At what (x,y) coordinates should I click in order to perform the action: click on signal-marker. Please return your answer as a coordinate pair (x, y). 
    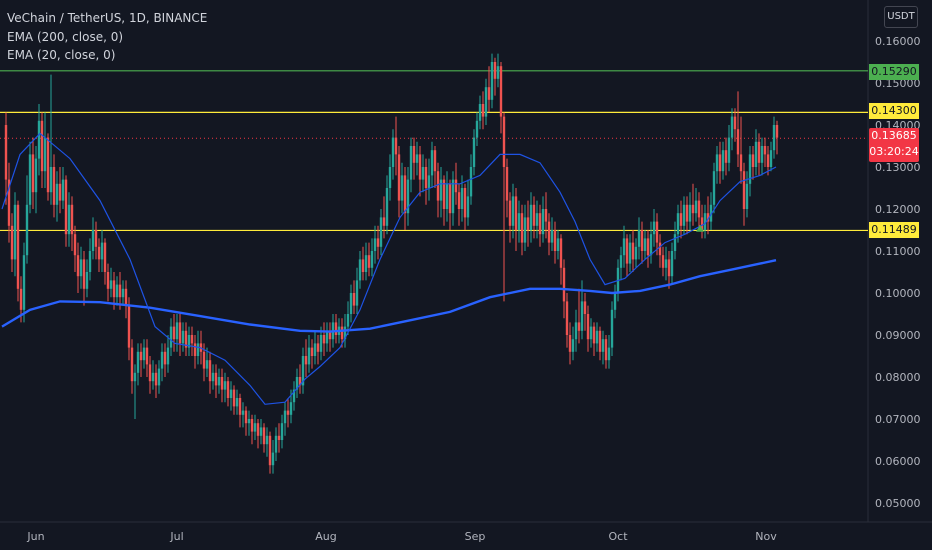
    Looking at the image, I should click on (700, 228).